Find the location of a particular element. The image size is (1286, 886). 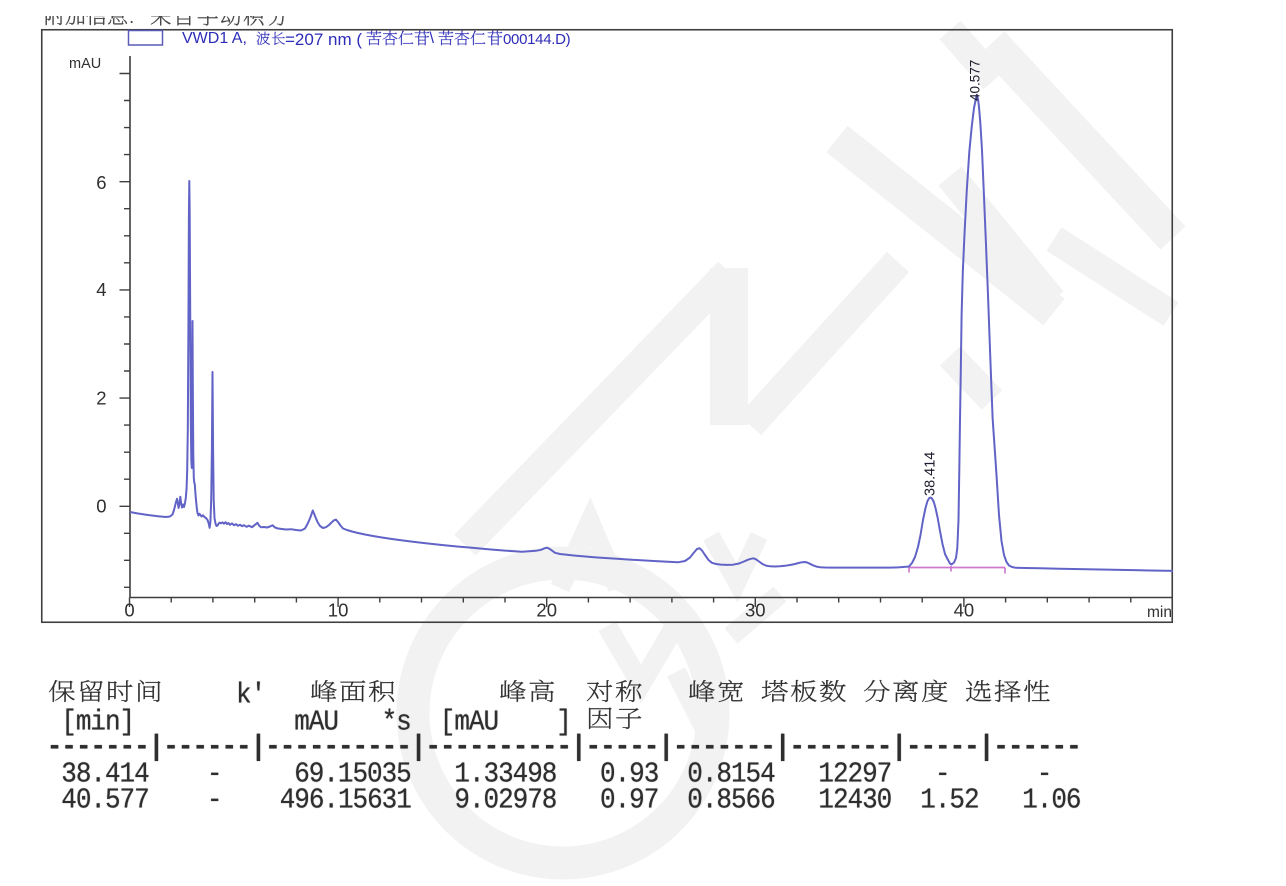

svg-text: 30 is located at coordinates (755, 610).